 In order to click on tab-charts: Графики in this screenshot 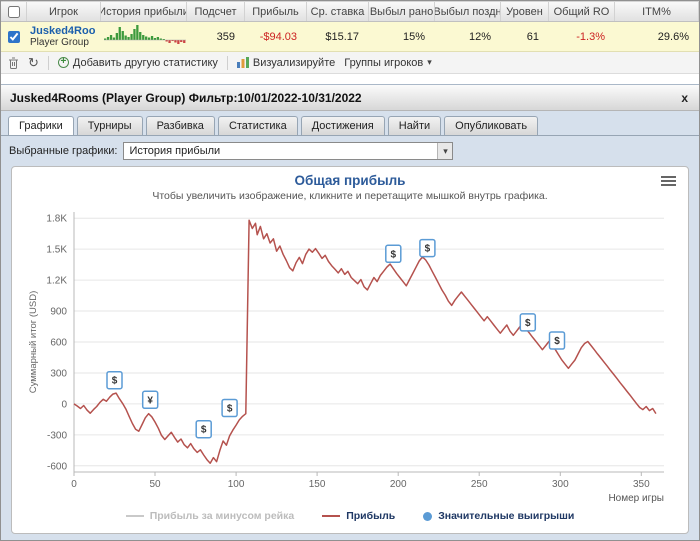, I will do `click(41, 125)`.